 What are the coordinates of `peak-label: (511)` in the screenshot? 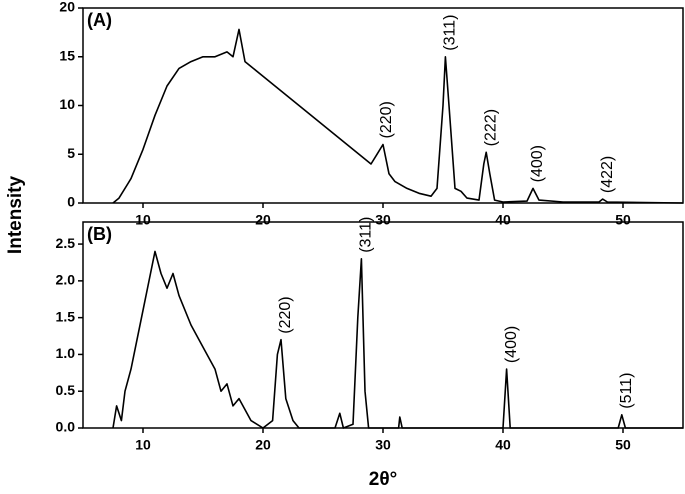 It's located at (626, 391).